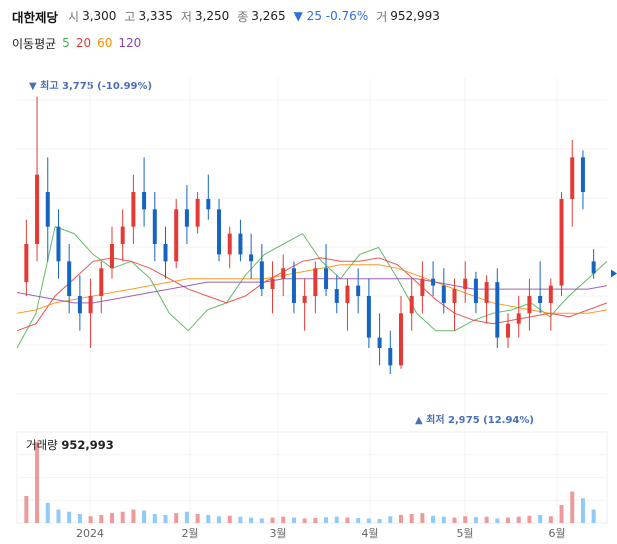  Describe the element at coordinates (130, 43) in the screenshot. I see `ma-legend-item-120: 120` at that location.